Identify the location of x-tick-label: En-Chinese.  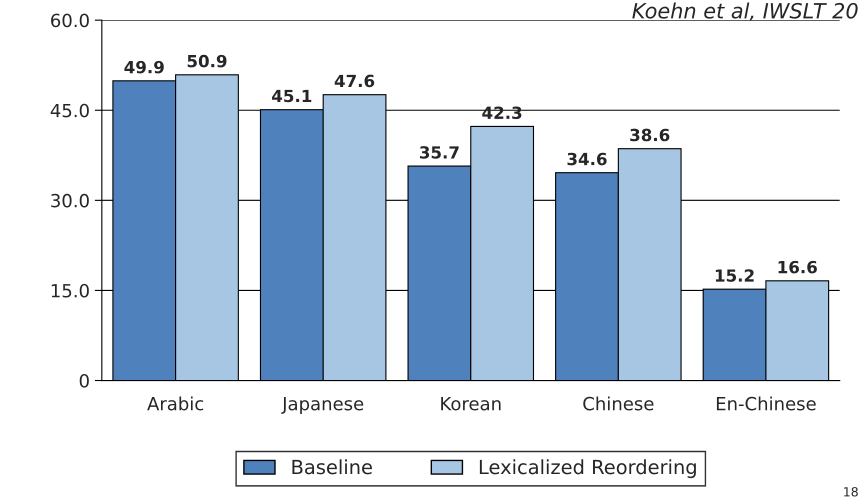
(766, 403).